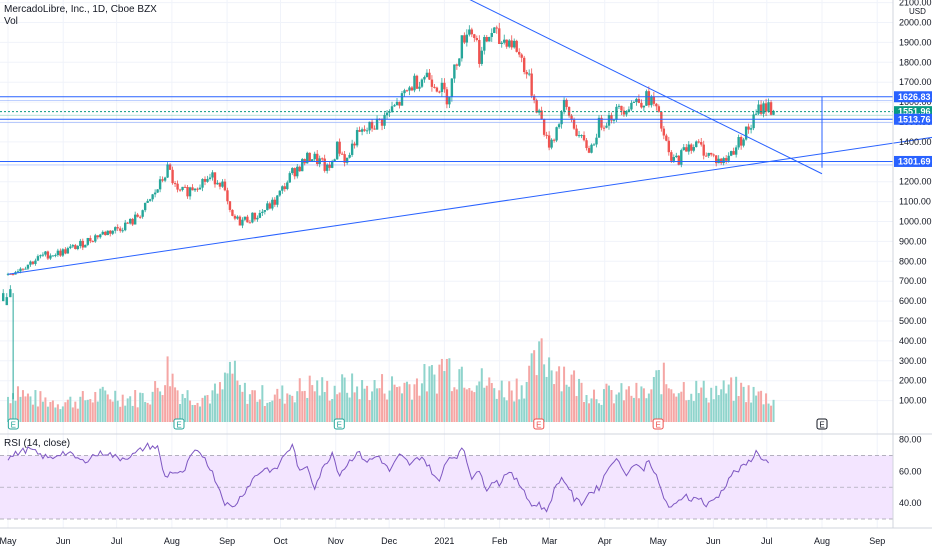 This screenshot has height=550, width=932. Describe the element at coordinates (915, 82) in the screenshot. I see `price-tick-label: 1700.00` at that location.